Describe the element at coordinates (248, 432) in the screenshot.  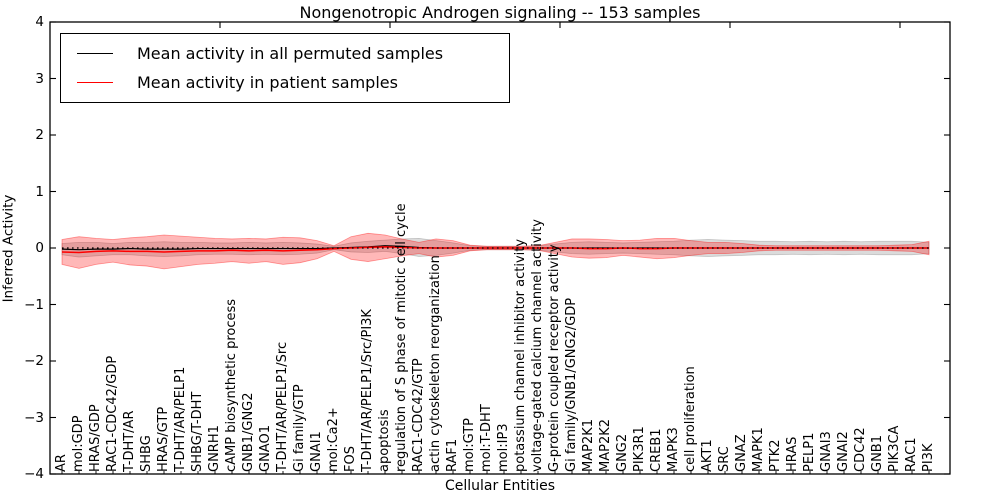
I see `x-tick-label: GNB1/GNG2` at that location.